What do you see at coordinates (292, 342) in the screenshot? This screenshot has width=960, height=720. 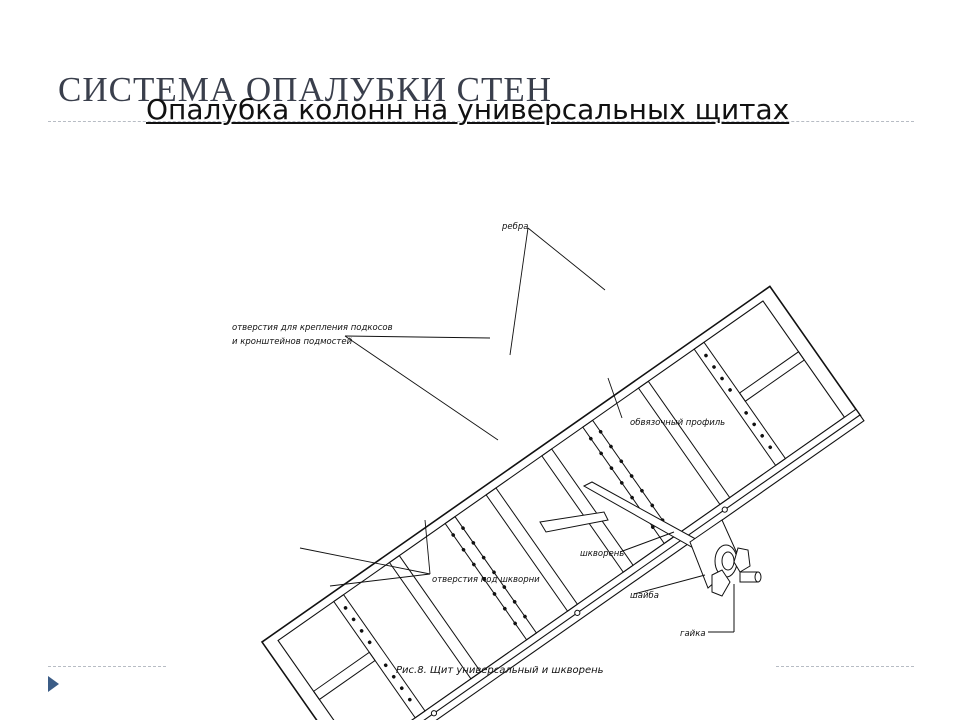 I see `label-brace-holes-line2: и кронштейнов подмостей` at bounding box center [292, 342].